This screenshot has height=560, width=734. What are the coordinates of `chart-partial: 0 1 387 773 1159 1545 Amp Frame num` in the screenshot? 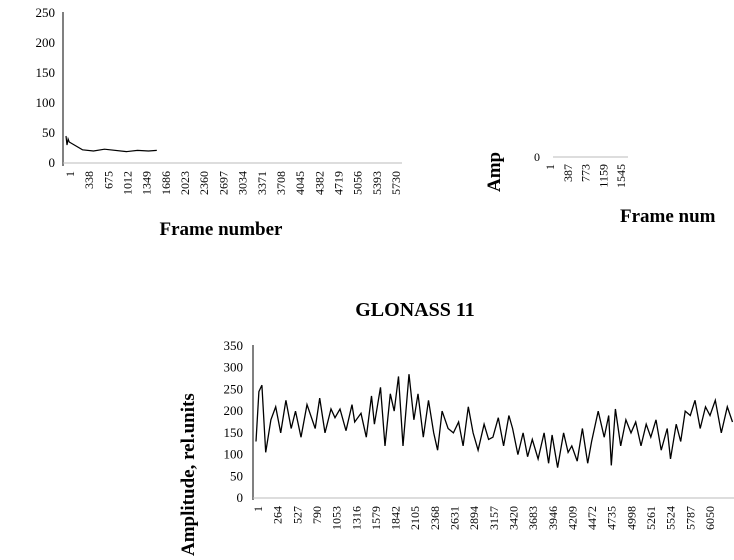 It's located at (600, 188).